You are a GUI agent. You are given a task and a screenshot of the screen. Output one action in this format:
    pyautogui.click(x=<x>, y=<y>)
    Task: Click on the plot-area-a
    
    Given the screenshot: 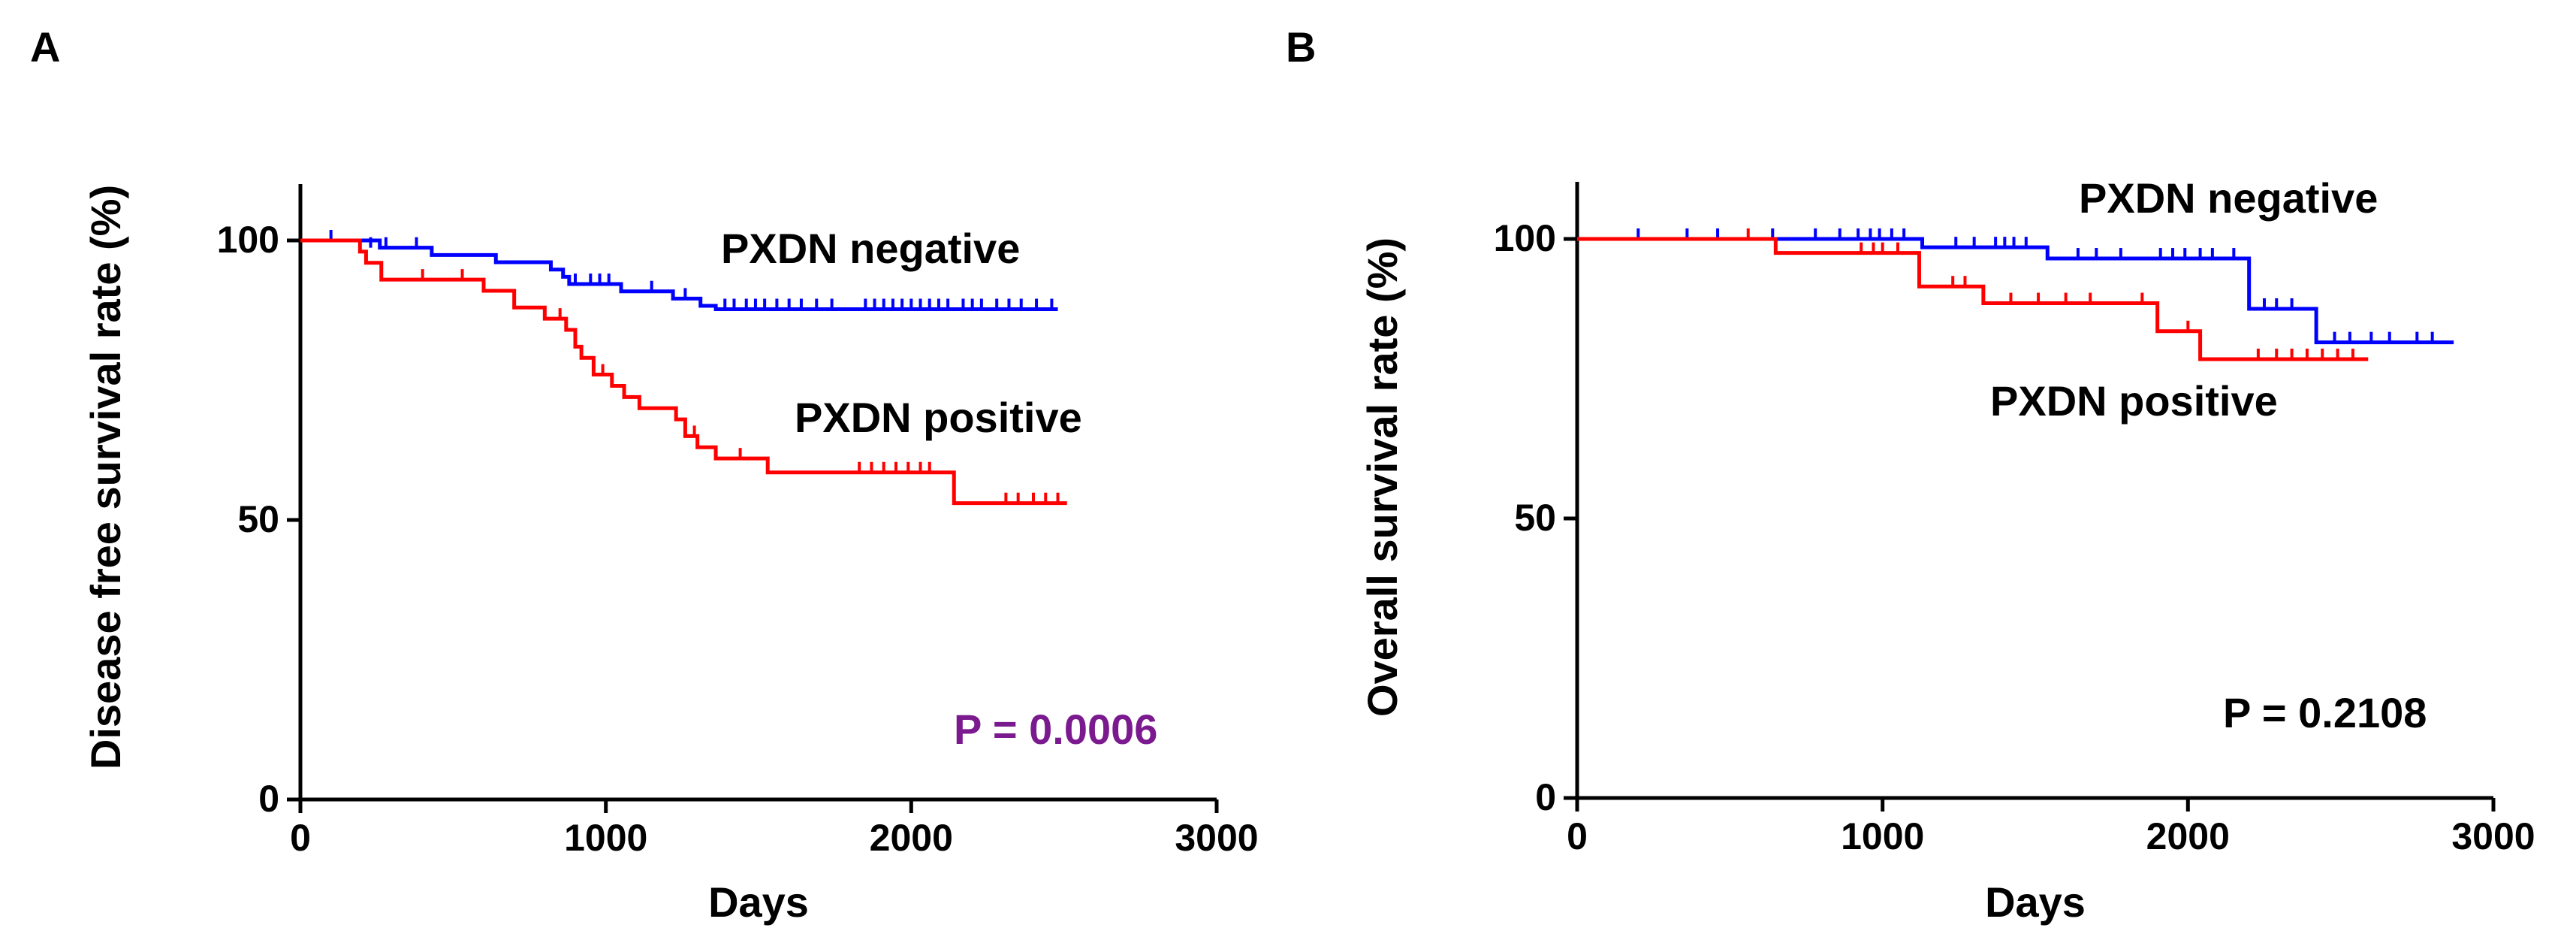 What is the action you would take?
    pyautogui.click(x=684, y=368)
    